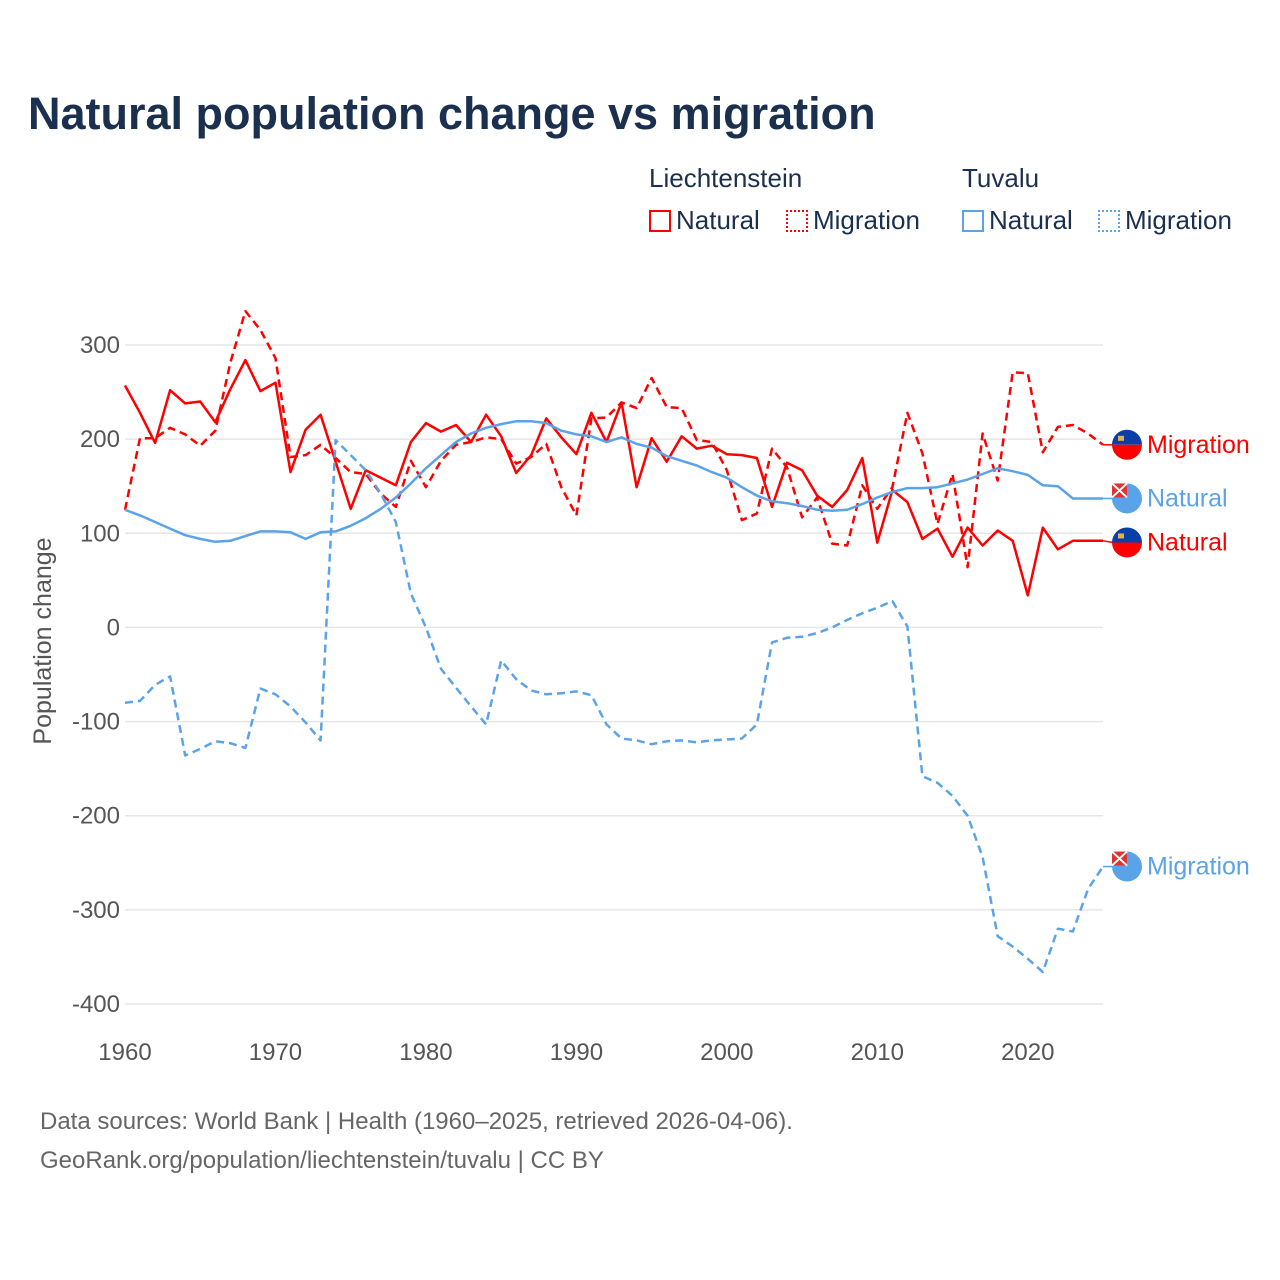 The width and height of the screenshot is (1280, 1280). I want to click on end-label-tuvalu-migration: Migration, so click(1198, 867).